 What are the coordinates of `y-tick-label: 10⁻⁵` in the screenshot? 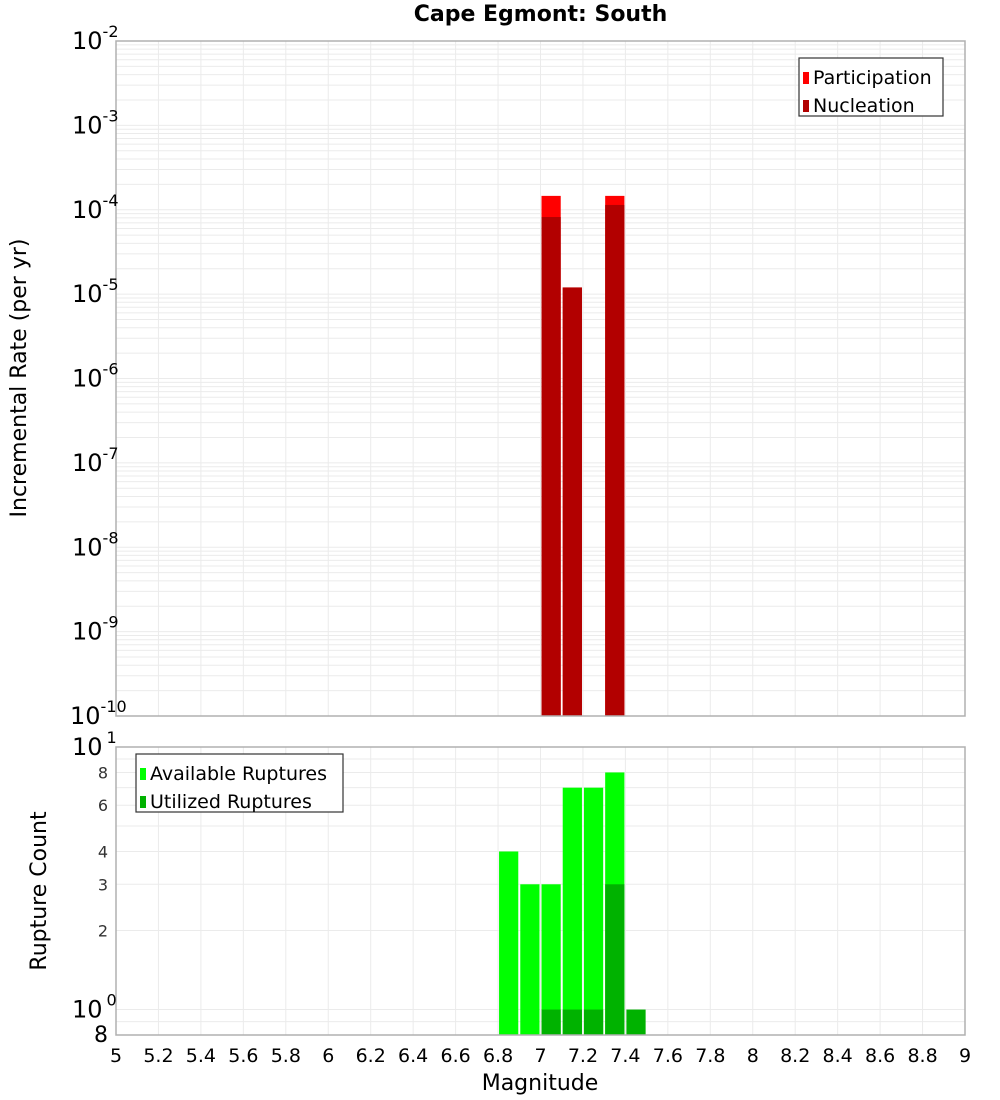 It's located at (95, 291).